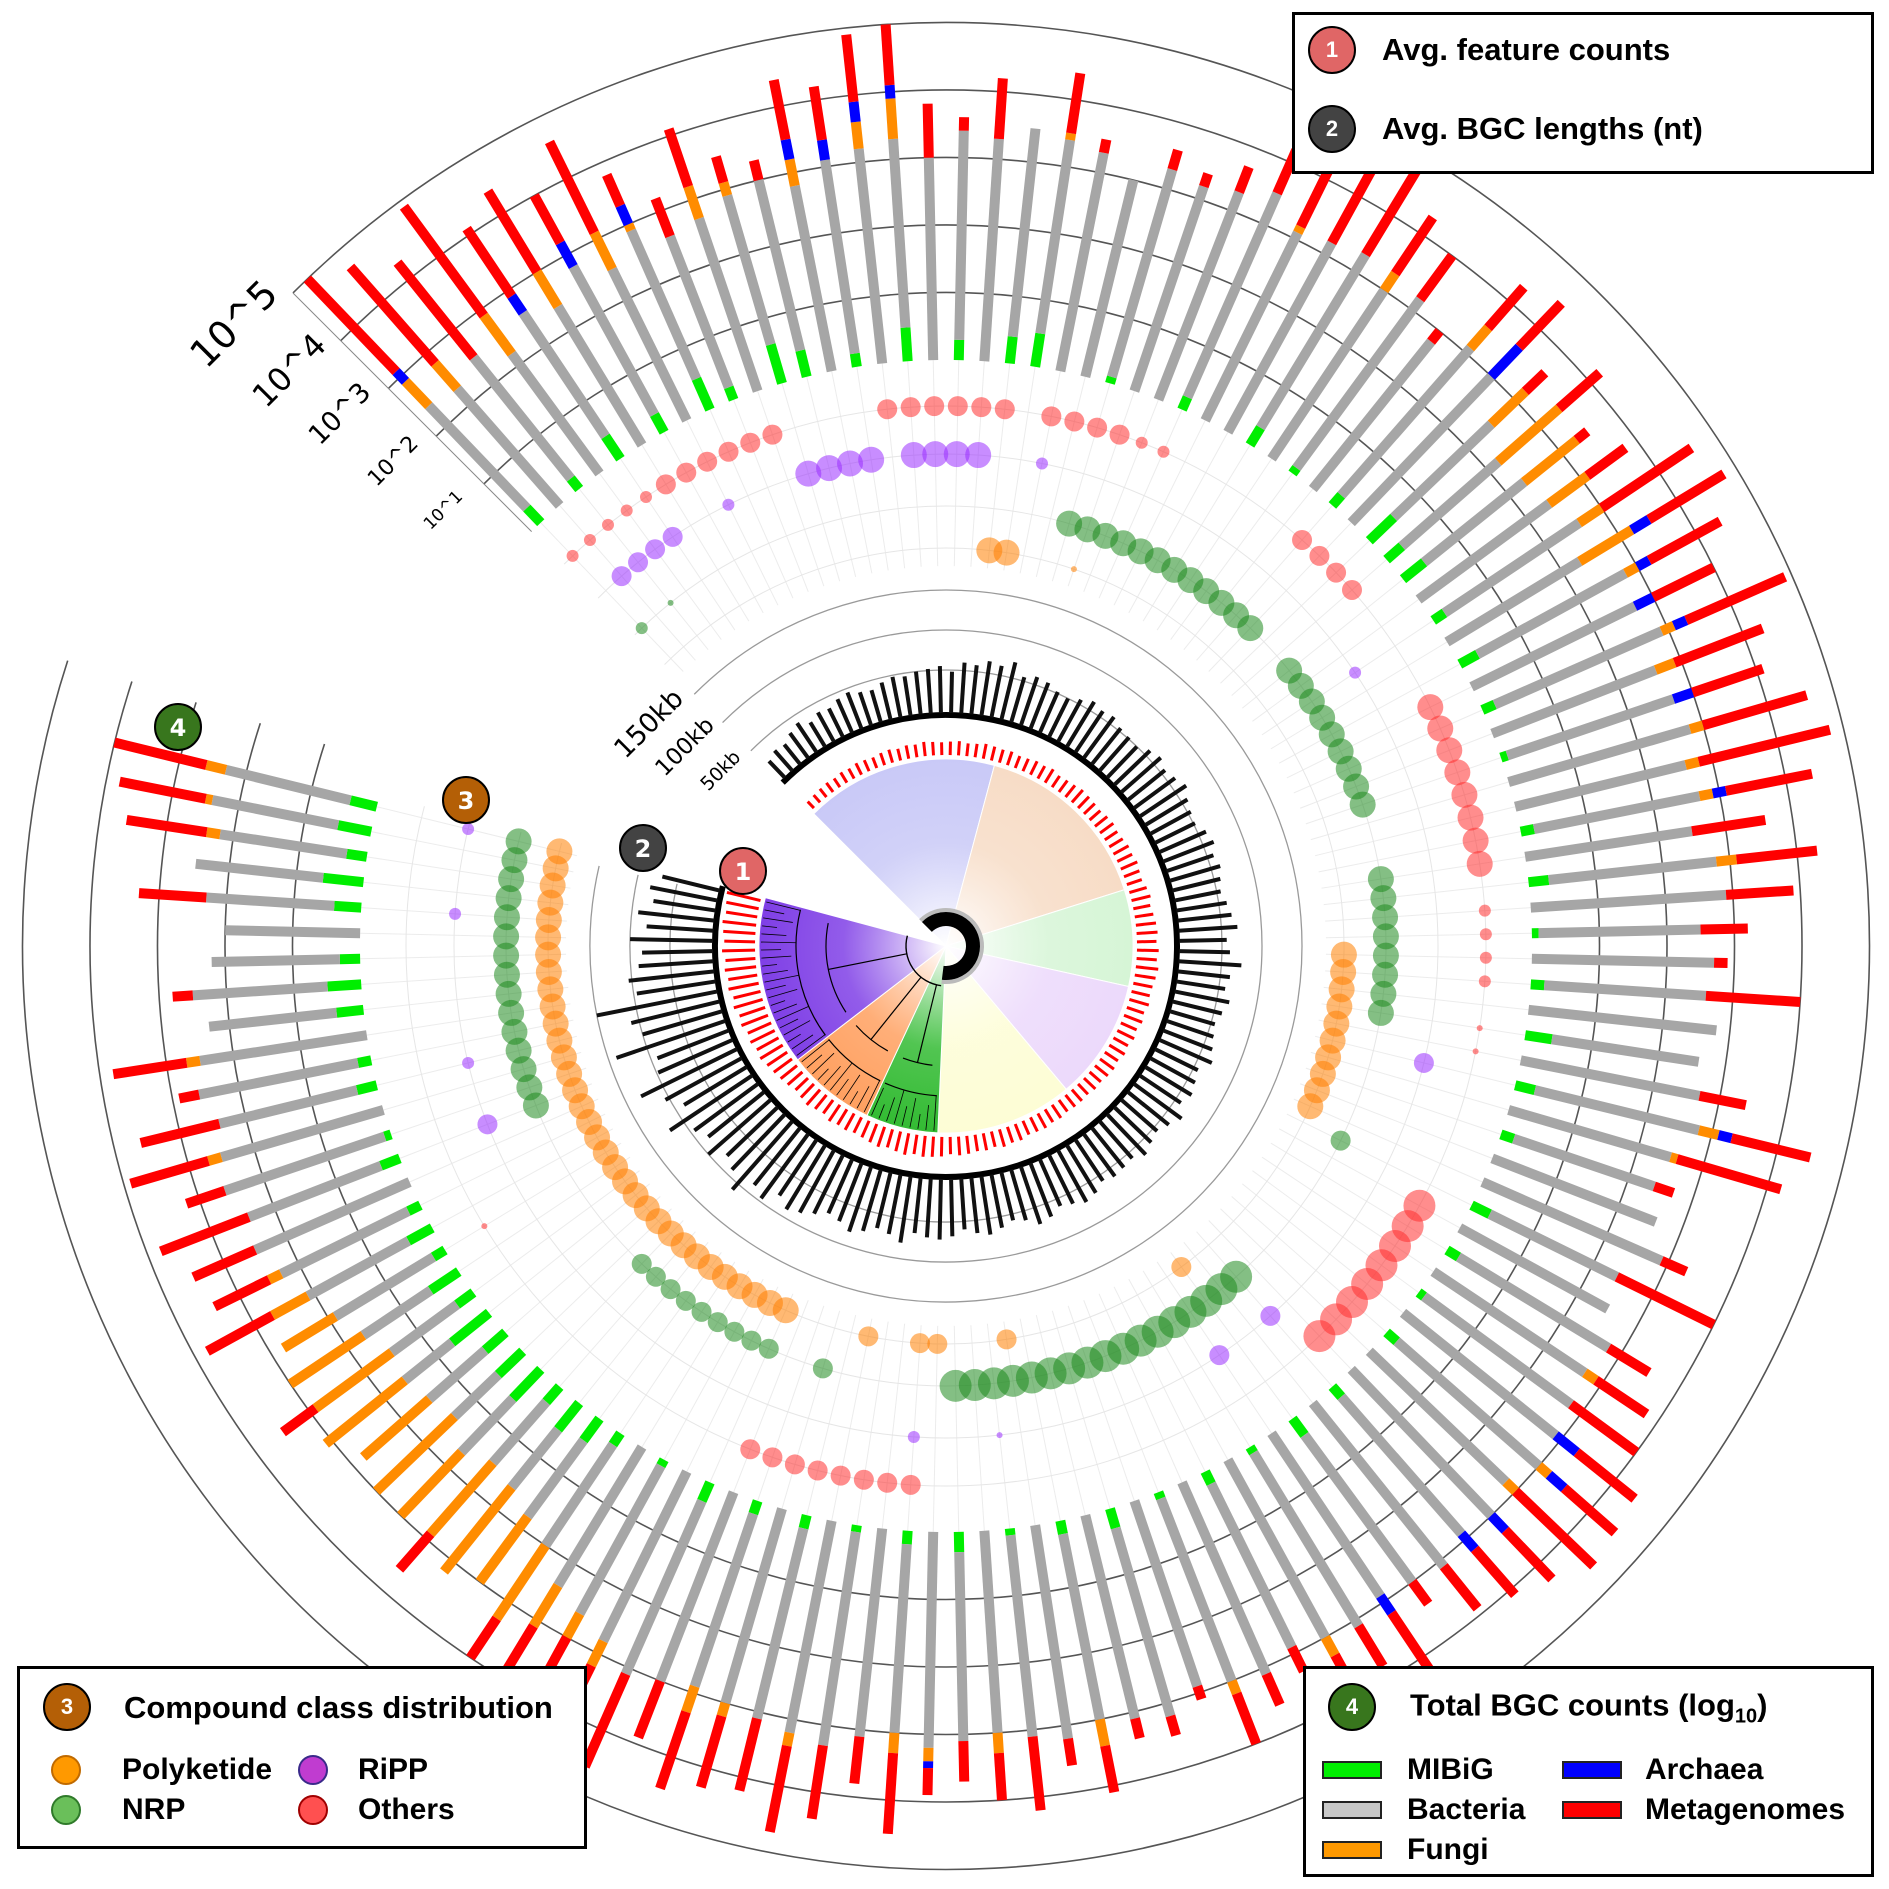 The width and height of the screenshot is (1889, 1889). Describe the element at coordinates (66, 1810) in the screenshot. I see `nrp-swatch` at that location.